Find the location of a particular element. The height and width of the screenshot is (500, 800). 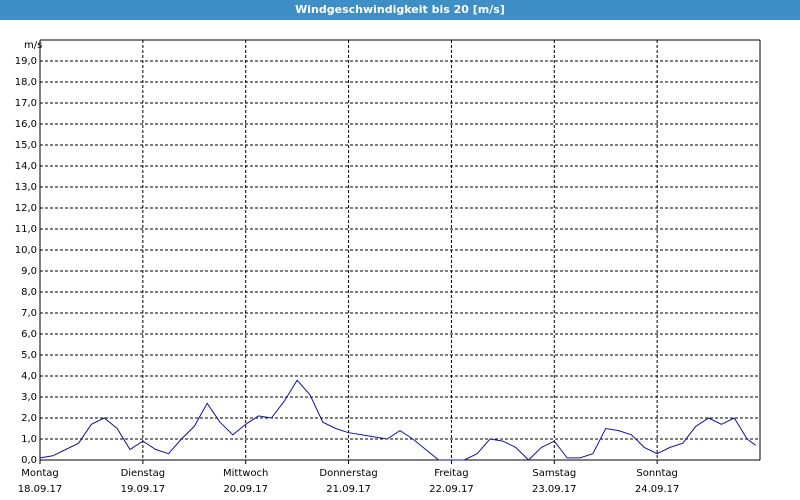

y-tick-label: 4,0 is located at coordinates (29, 376).